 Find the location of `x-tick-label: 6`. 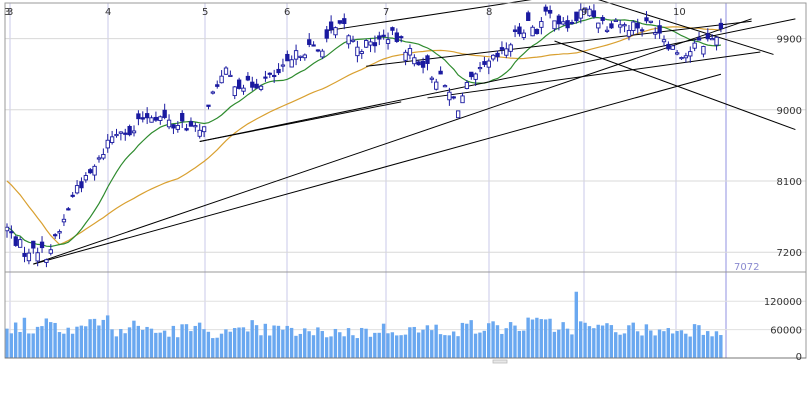

x-tick-label: 6 is located at coordinates (287, 12).